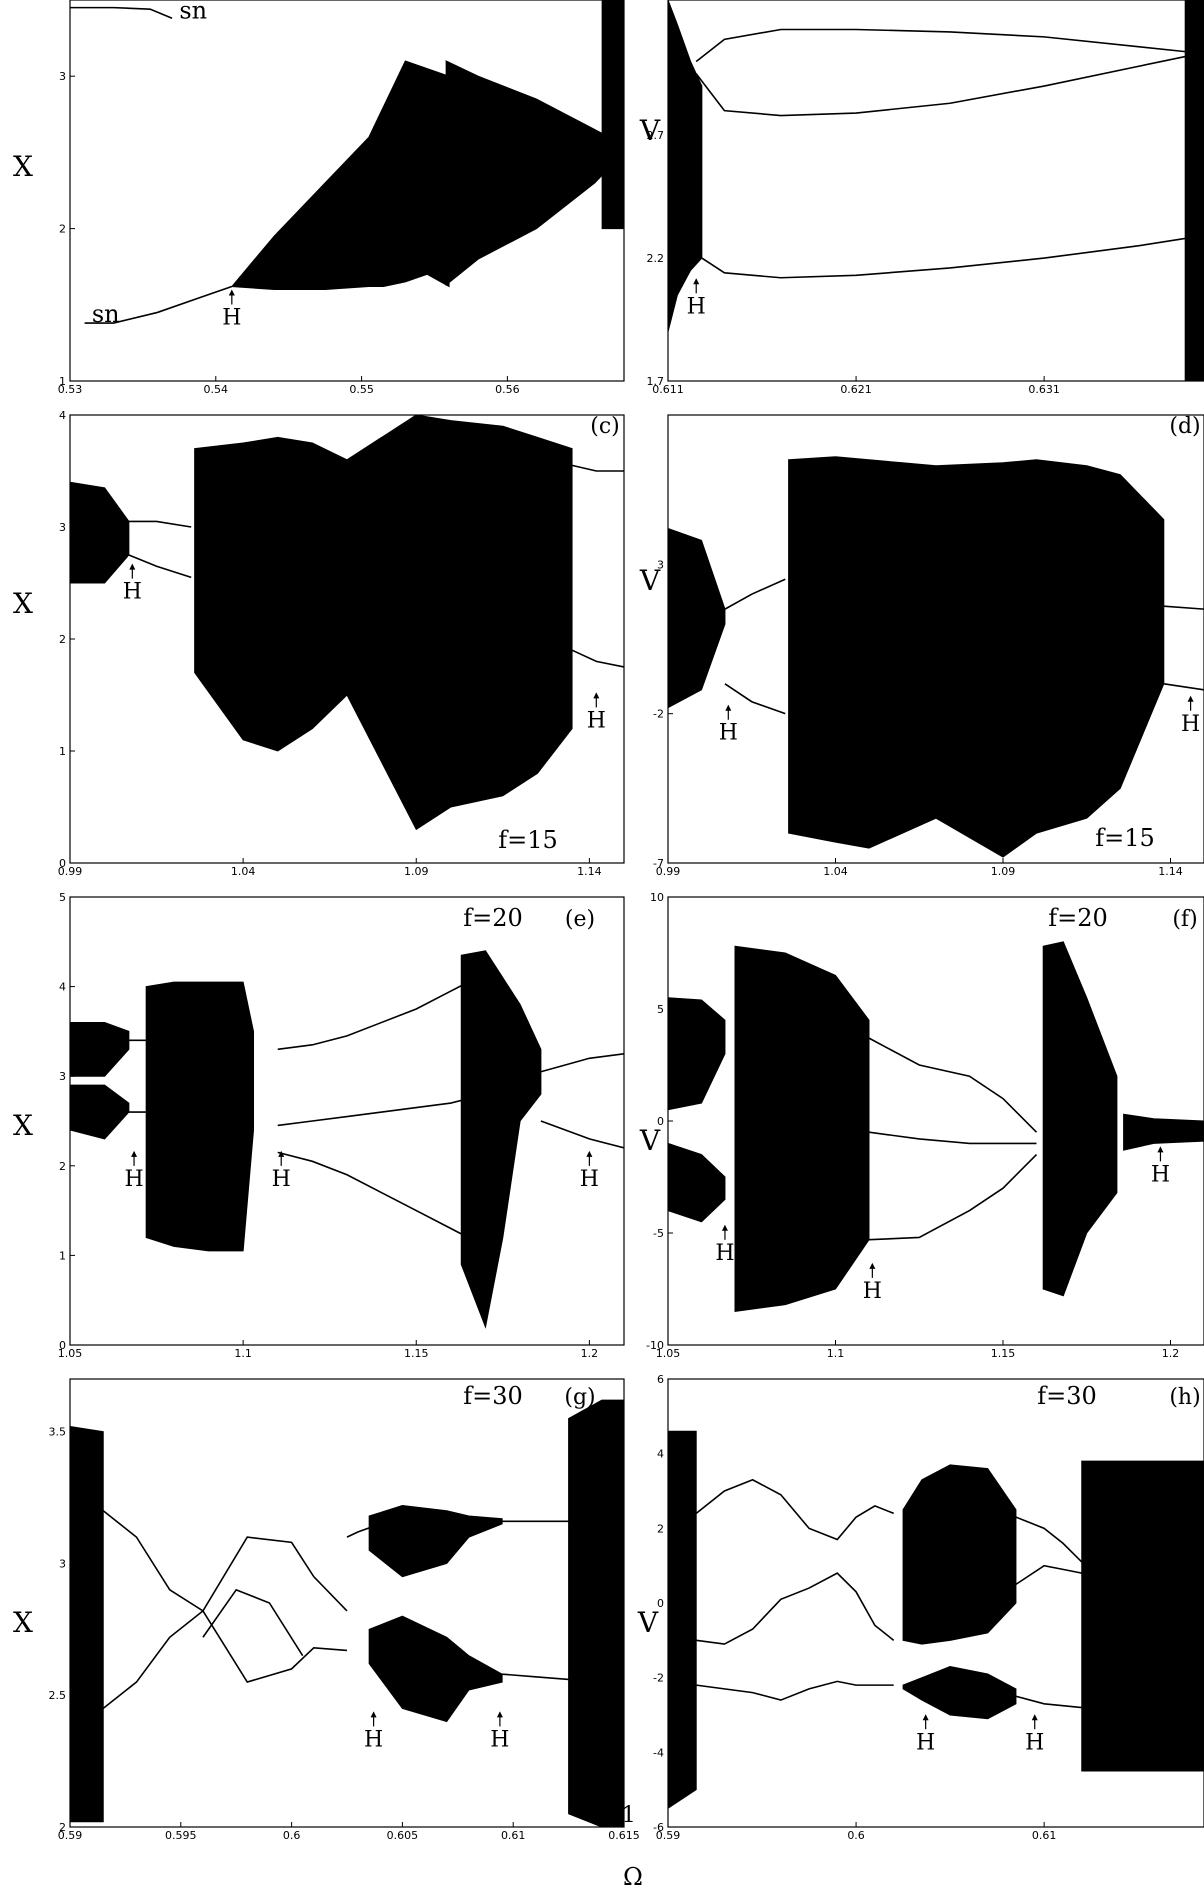 This screenshot has width=1204, height=1892. I want to click on x-tick-label-c: 1.14, so click(589, 871).